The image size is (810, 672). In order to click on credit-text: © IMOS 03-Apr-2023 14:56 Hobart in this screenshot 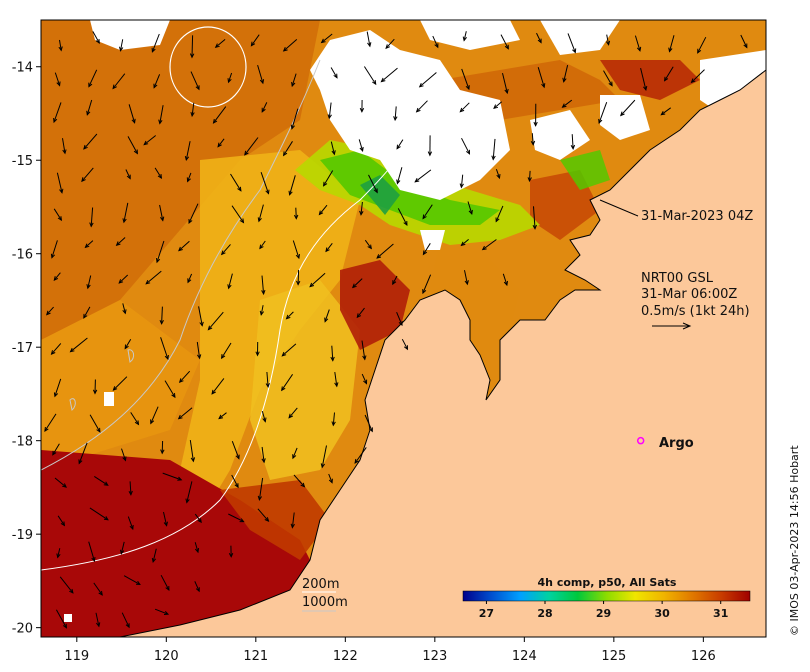, I will do `click(794, 540)`.